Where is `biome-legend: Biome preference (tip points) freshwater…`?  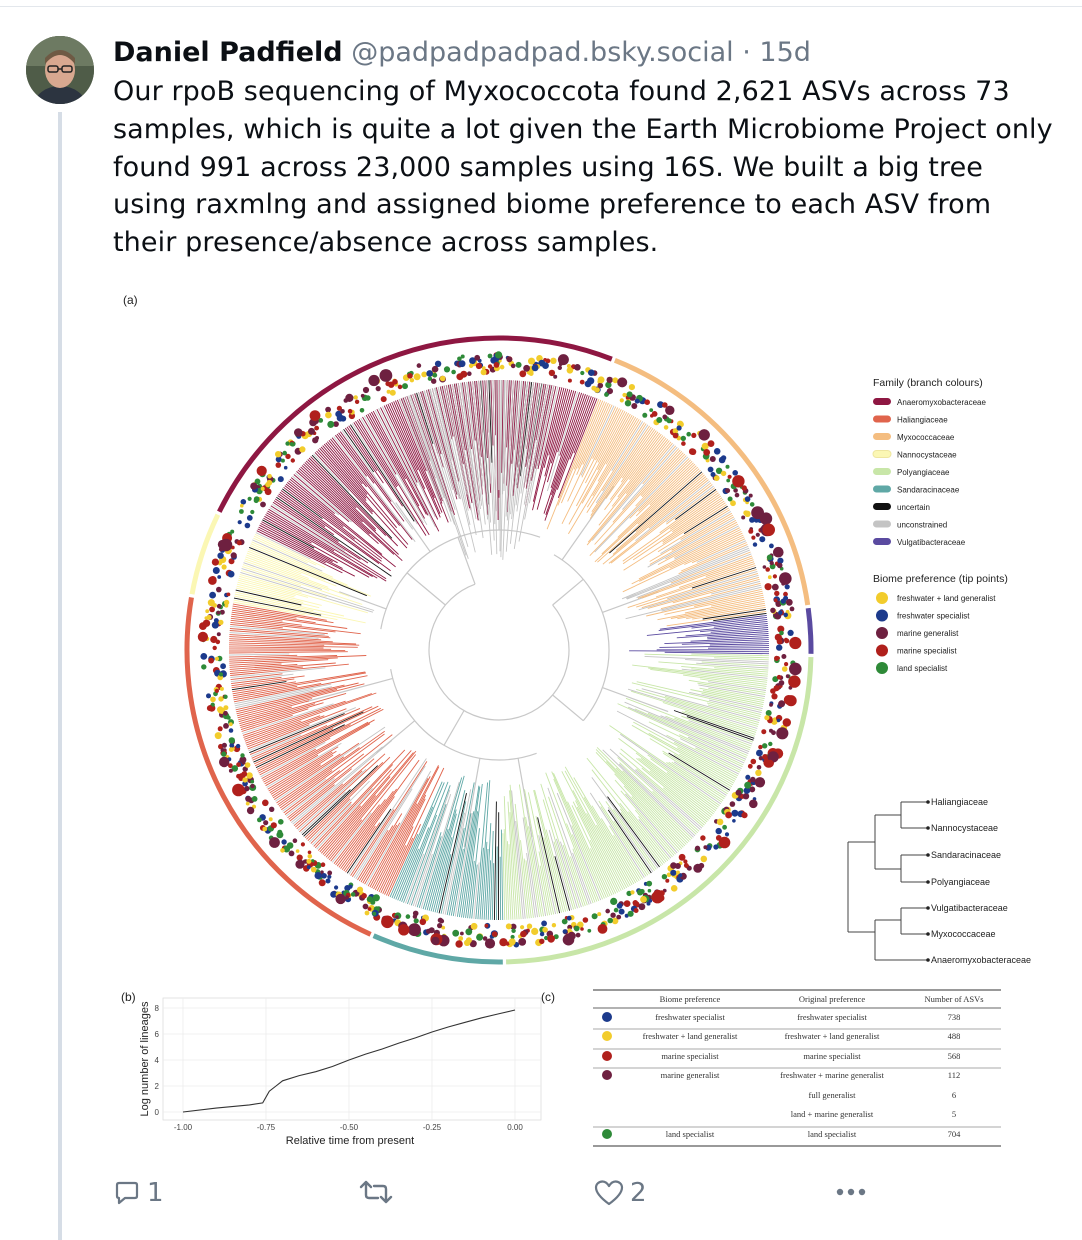
biome-legend: Biome preference (tip points) freshwater… is located at coordinates (940, 623).